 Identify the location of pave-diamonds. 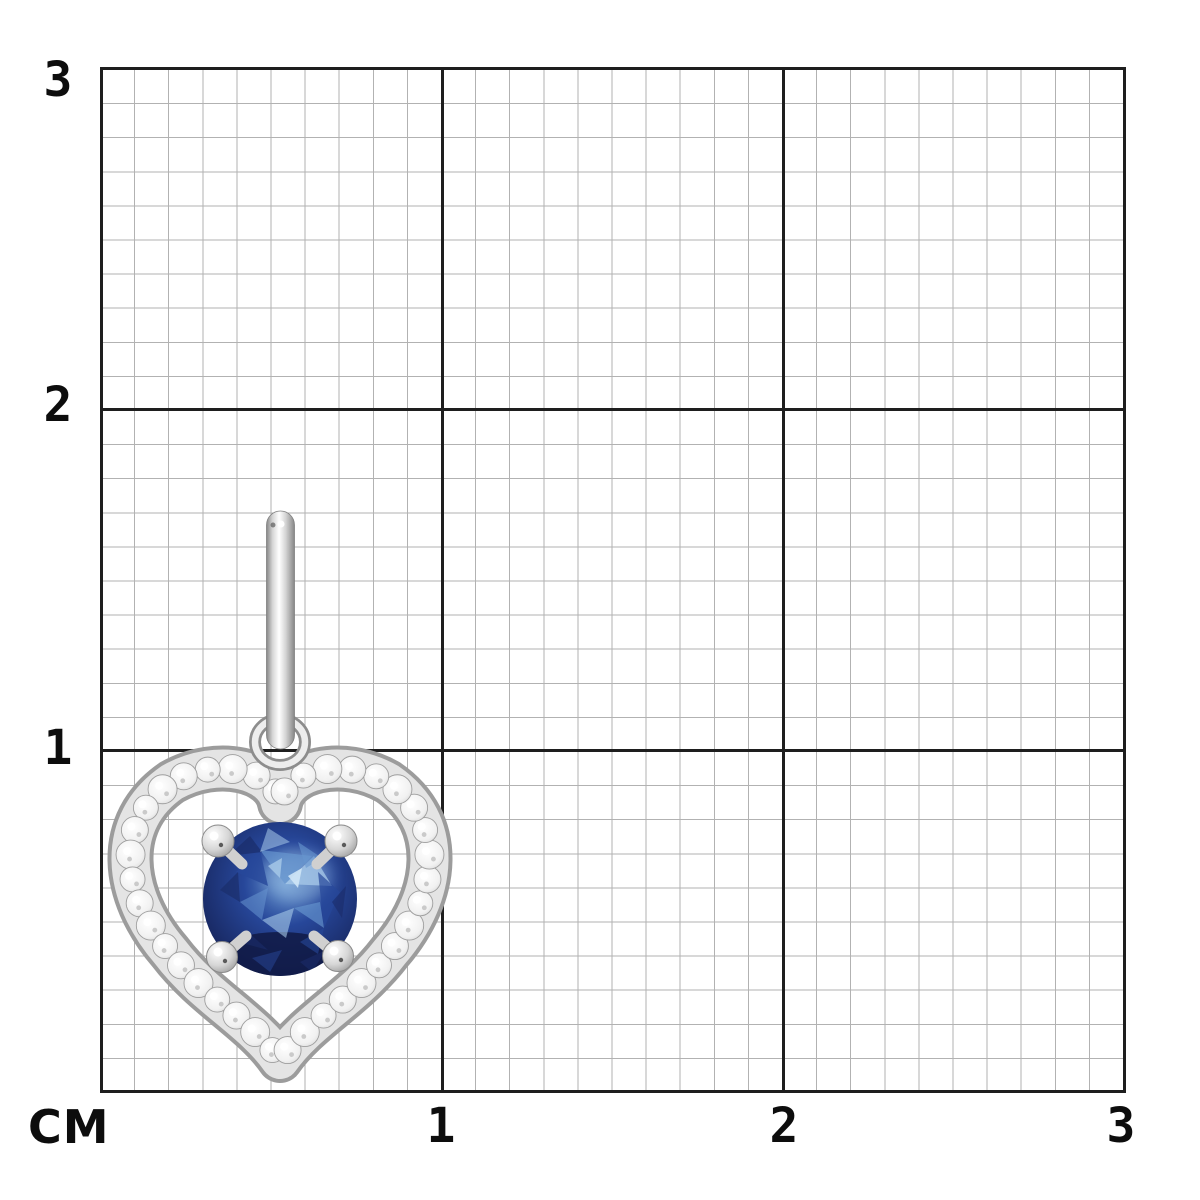
(280, 909).